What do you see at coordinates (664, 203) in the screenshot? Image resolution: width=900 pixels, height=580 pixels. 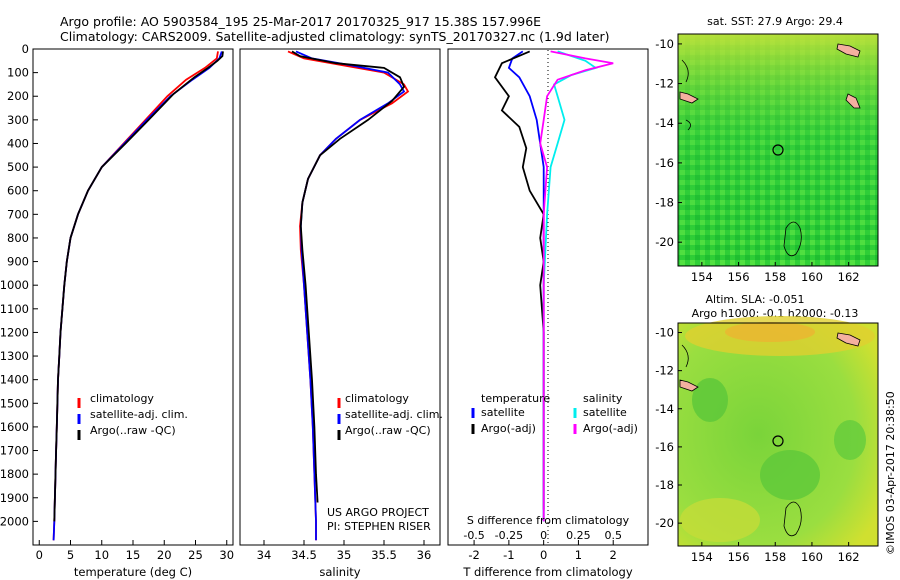 I see `sst-map-ytick-label-4: -18` at bounding box center [664, 203].